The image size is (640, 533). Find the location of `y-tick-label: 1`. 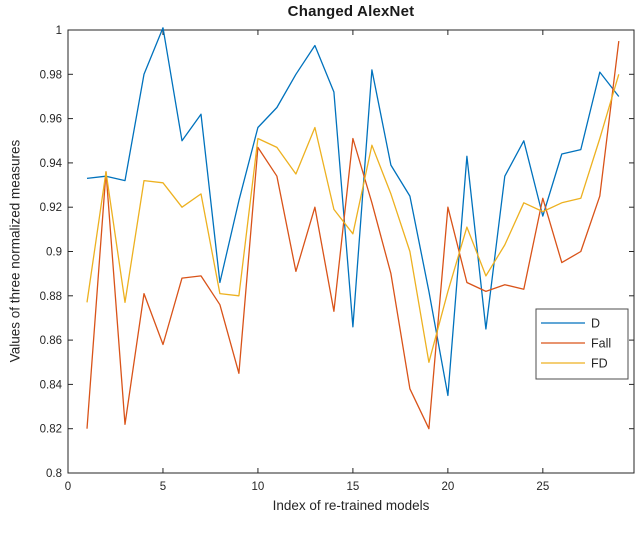

y-tick-label: 1 is located at coordinates (59, 31).